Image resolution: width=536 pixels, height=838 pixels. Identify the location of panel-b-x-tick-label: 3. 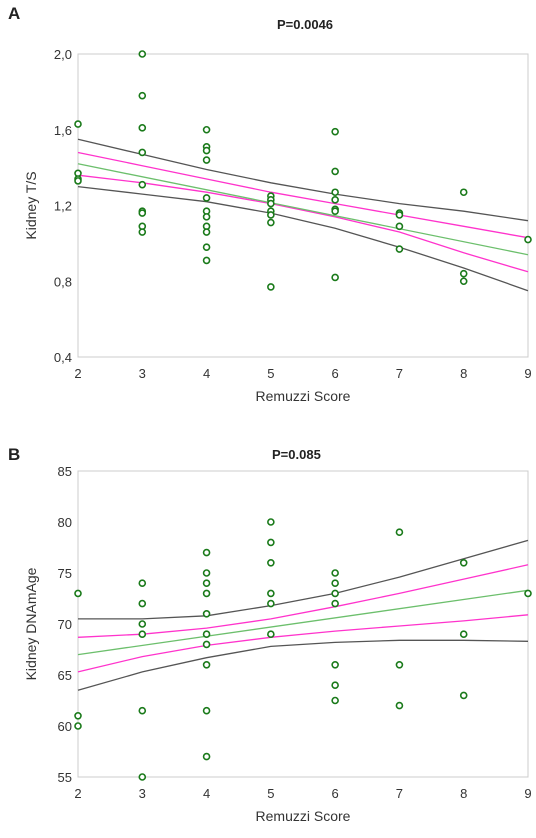
(142, 793).